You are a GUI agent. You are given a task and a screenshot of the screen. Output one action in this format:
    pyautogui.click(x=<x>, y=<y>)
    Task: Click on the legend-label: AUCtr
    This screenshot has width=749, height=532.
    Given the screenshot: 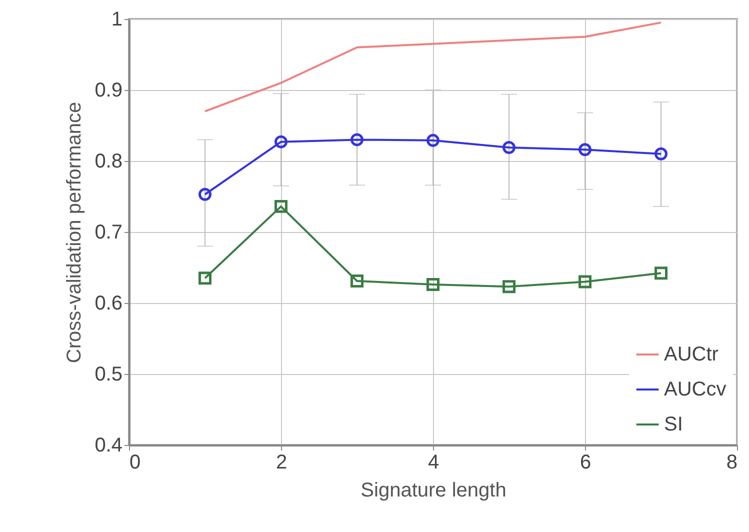 What is the action you would take?
    pyautogui.click(x=691, y=355)
    